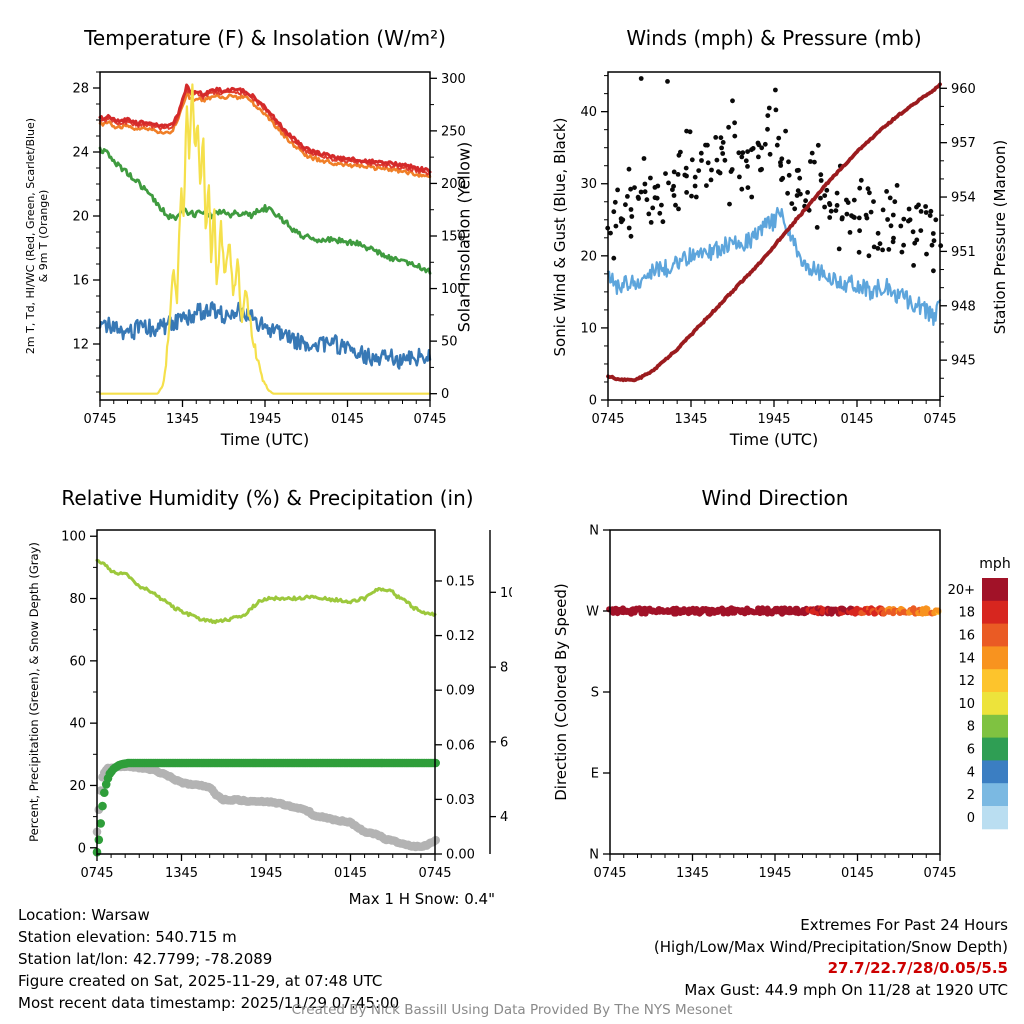 The height and width of the screenshot is (1024, 1024). I want to click on svg-text: 18, so click(966, 613).